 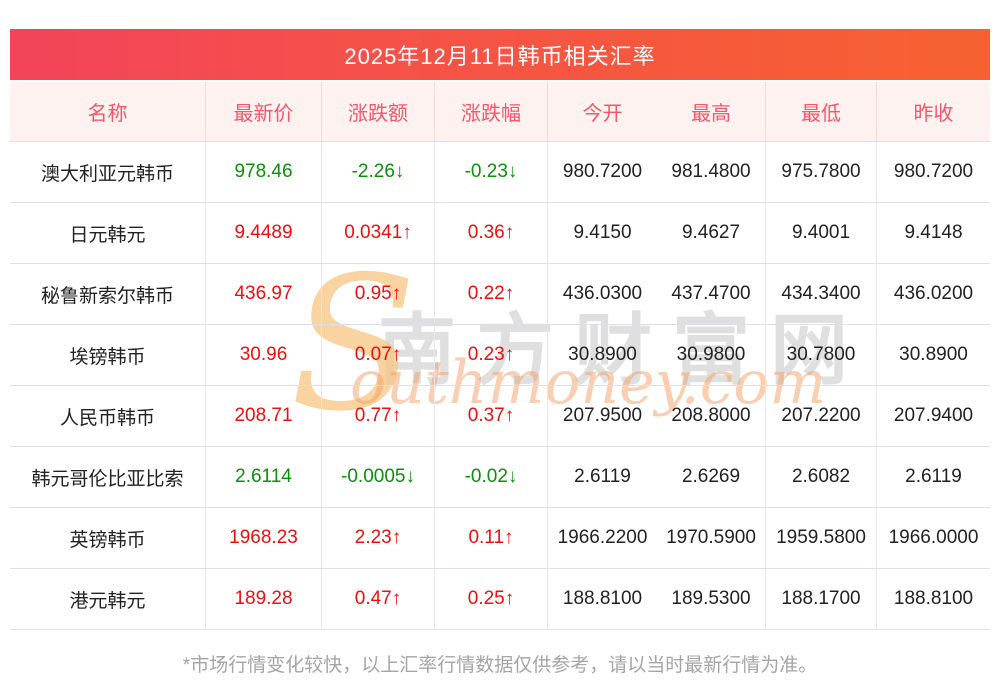 What do you see at coordinates (108, 538) in the screenshot?
I see `cell-currency-name: 英镑韩币` at bounding box center [108, 538].